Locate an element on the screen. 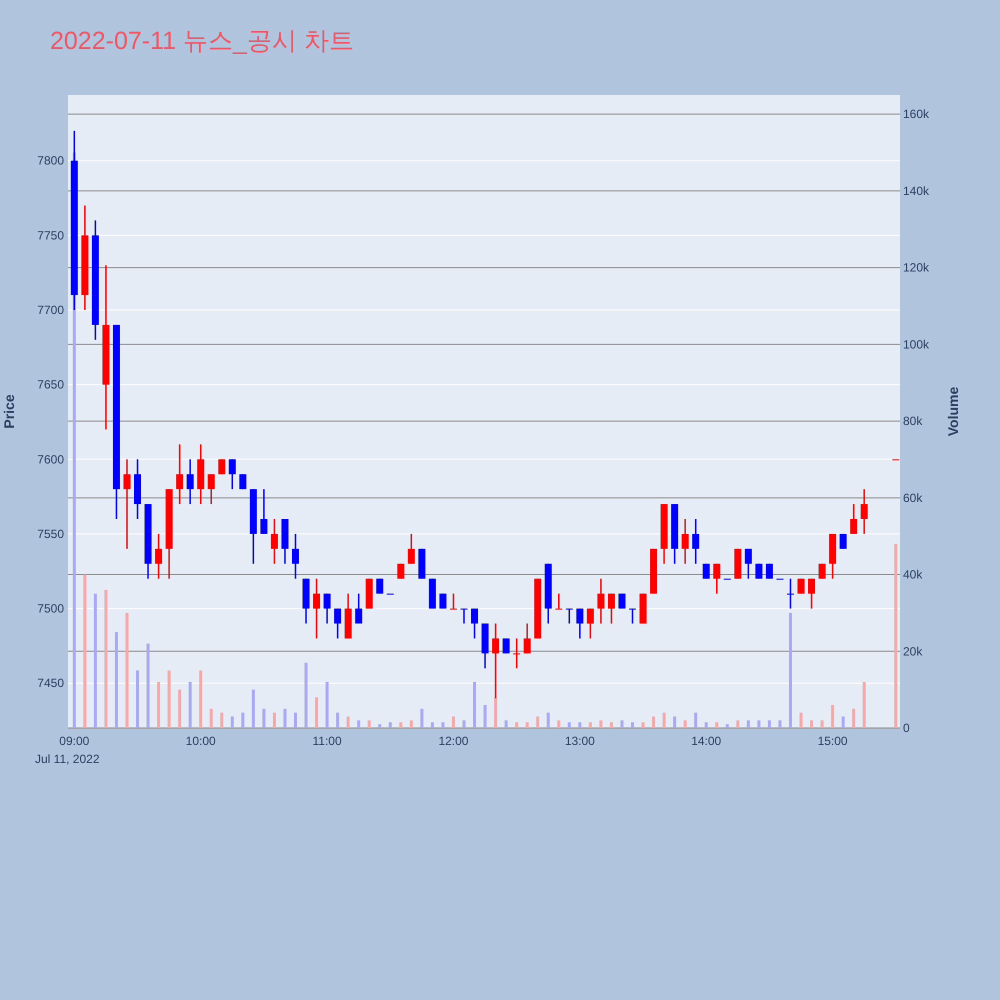  text: Jul 11, 2022 is located at coordinates (67, 759).